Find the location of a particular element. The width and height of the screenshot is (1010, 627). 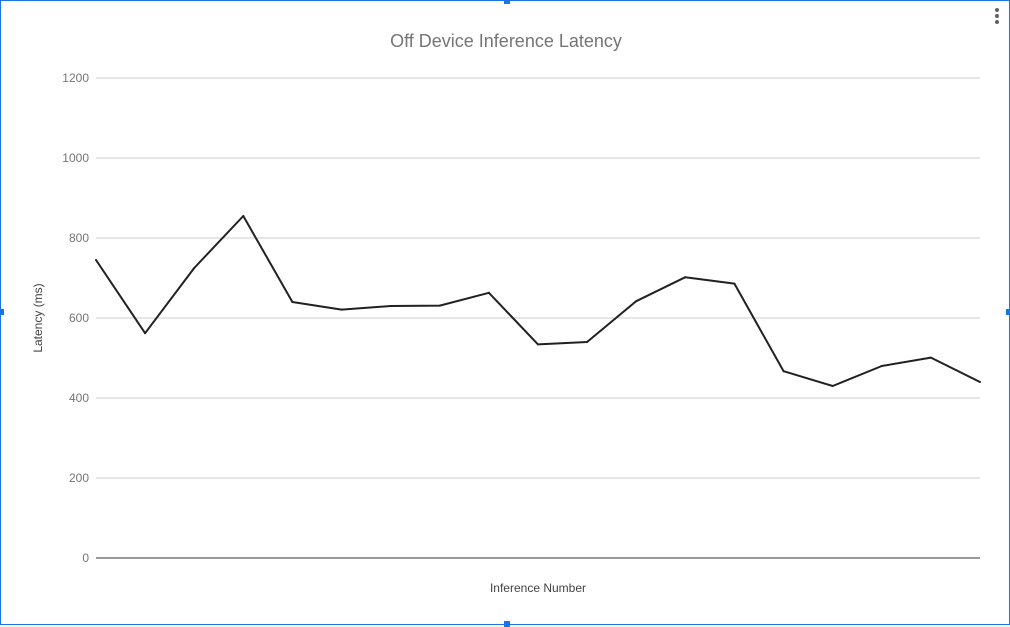

y-axis-ticks: 0 200 400 600 800 1000 1200 is located at coordinates (75, 318).